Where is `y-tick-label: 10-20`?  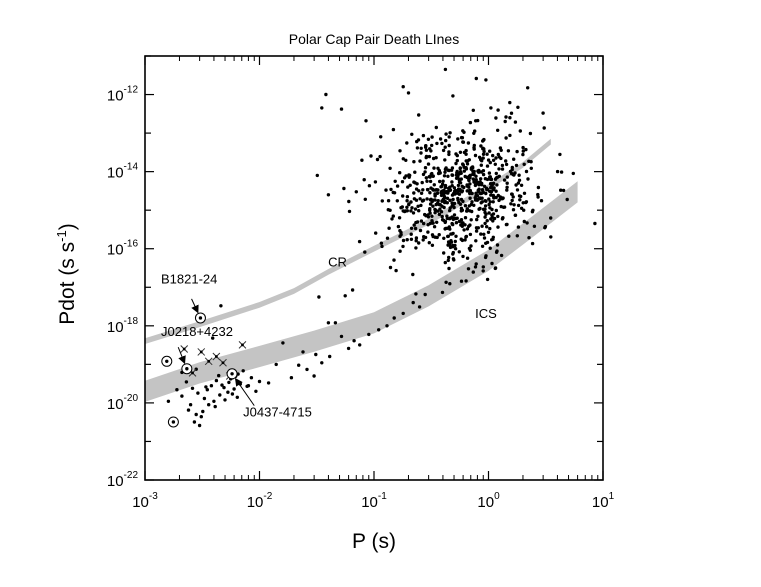
y-tick-label: 10-20 is located at coordinates (123, 403).